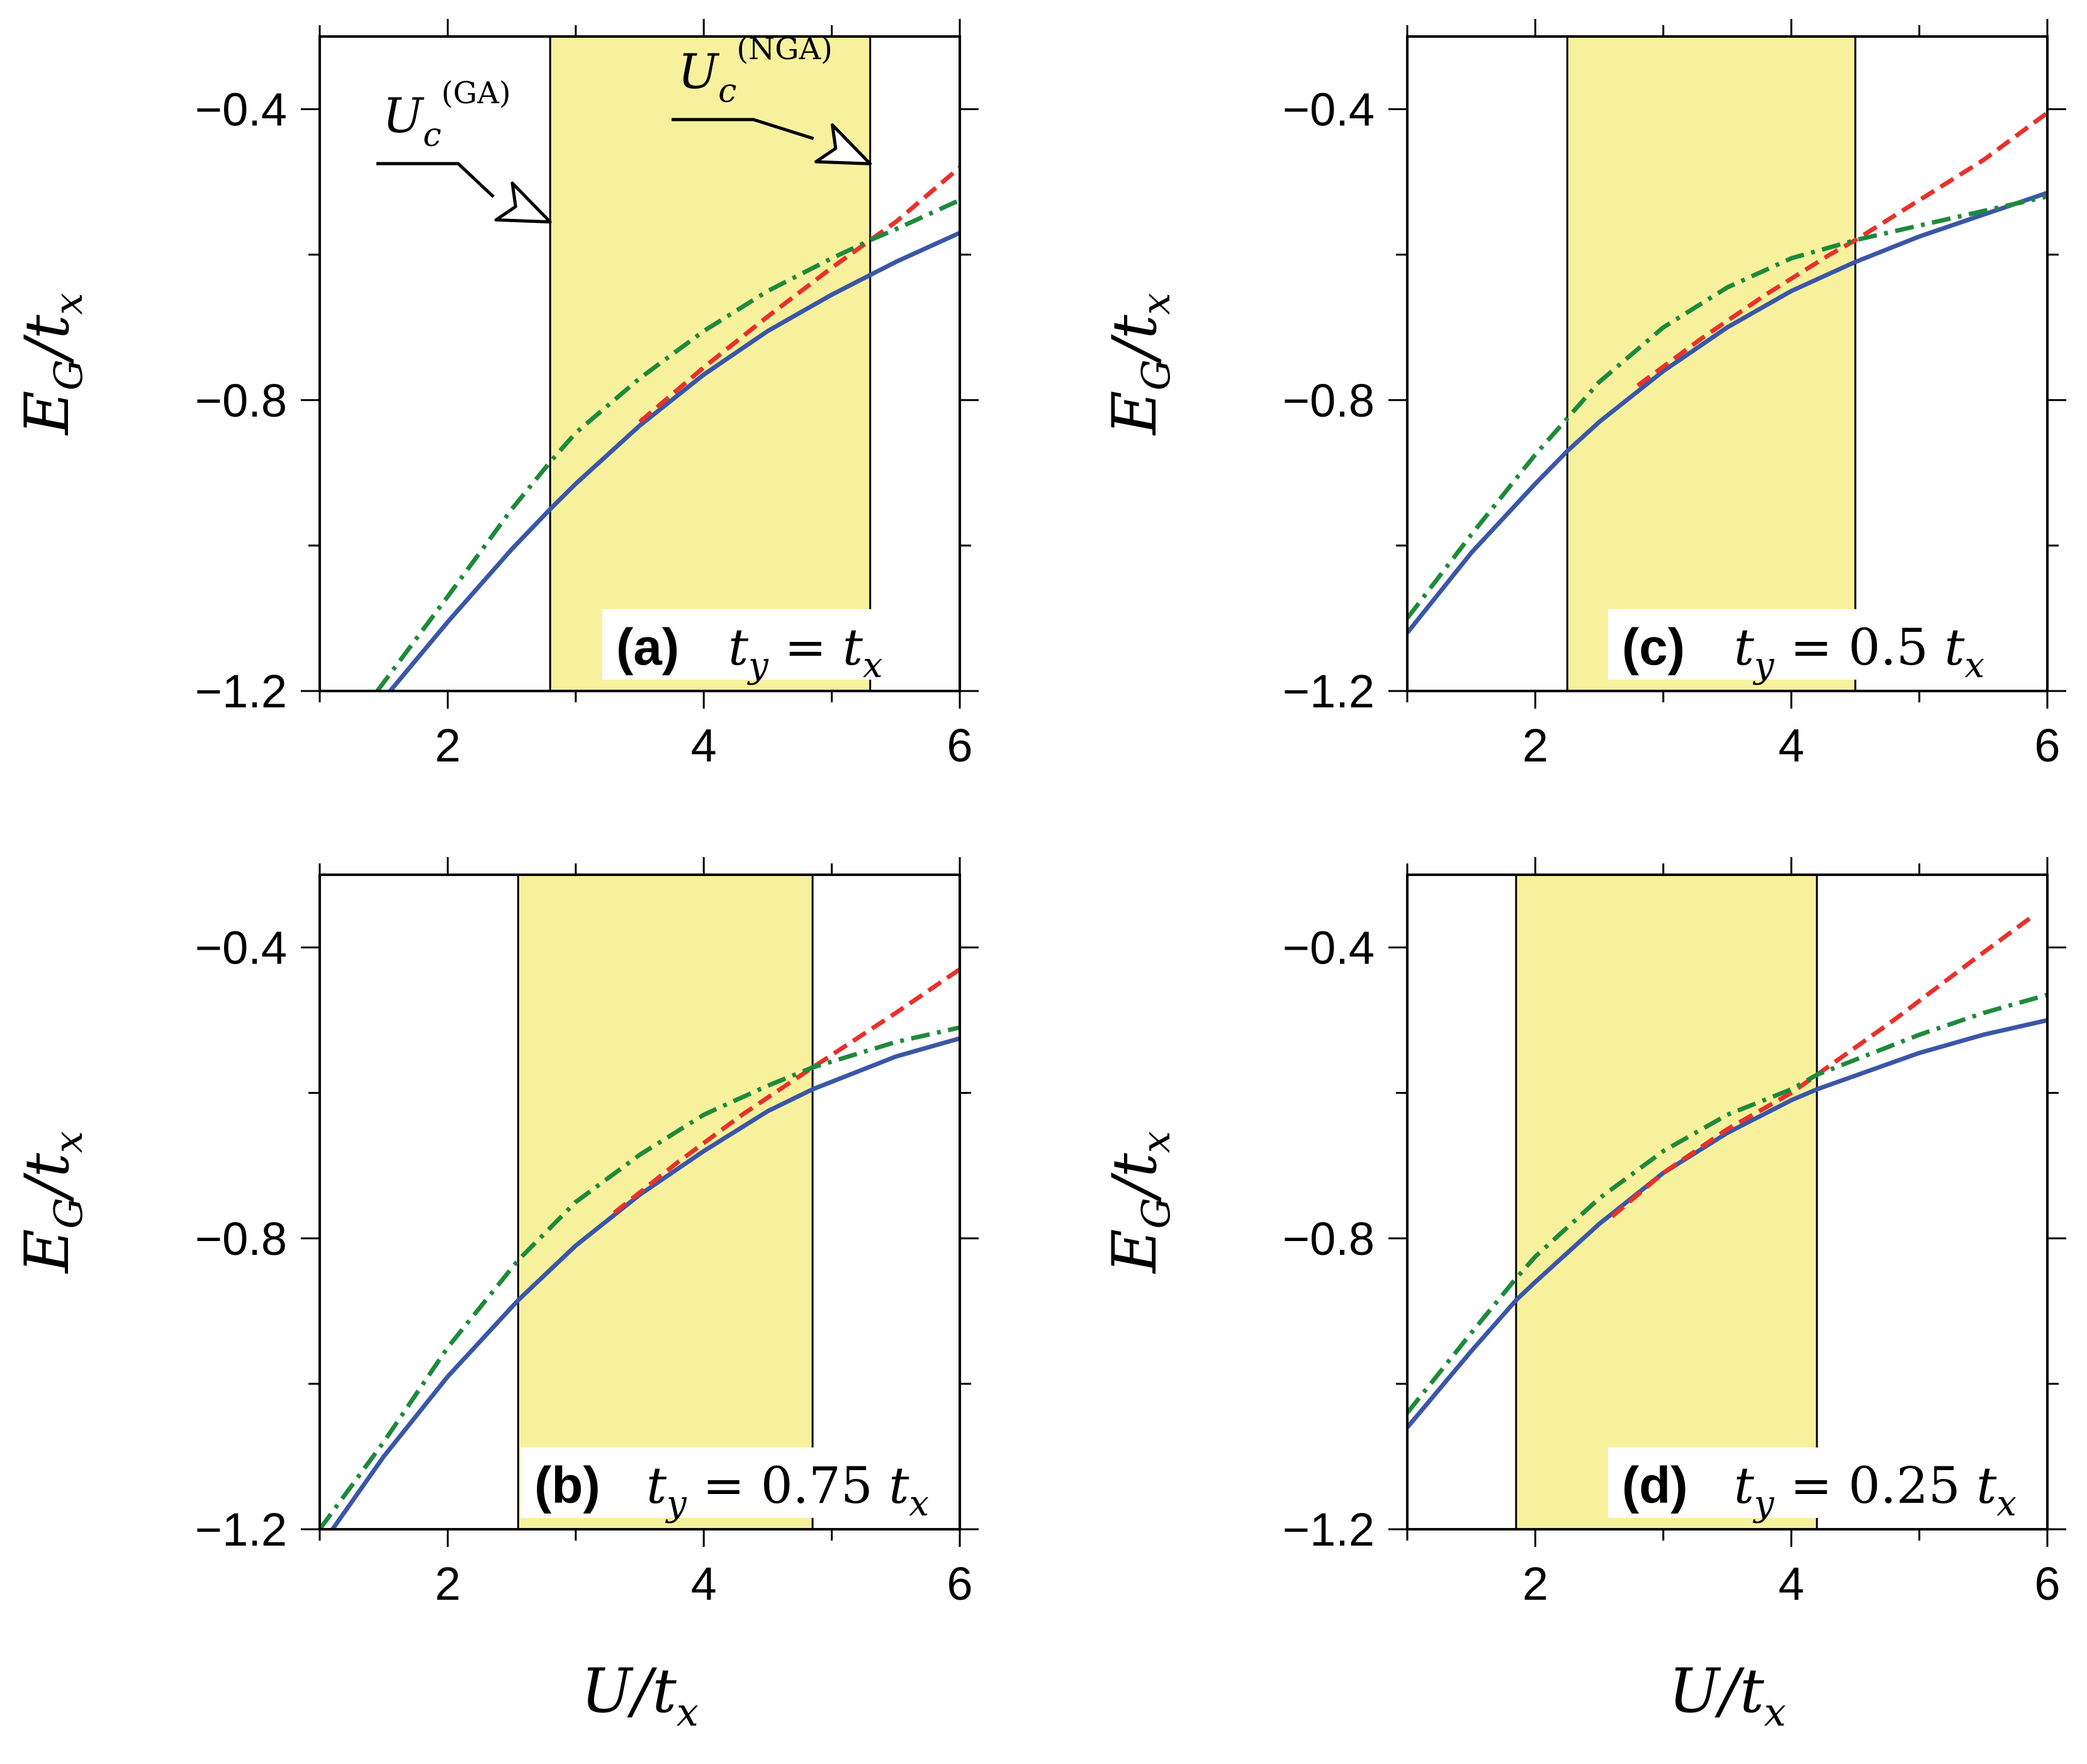 The height and width of the screenshot is (1764, 2087). I want to click on eq-coef: 0.25, so click(1913, 1486).